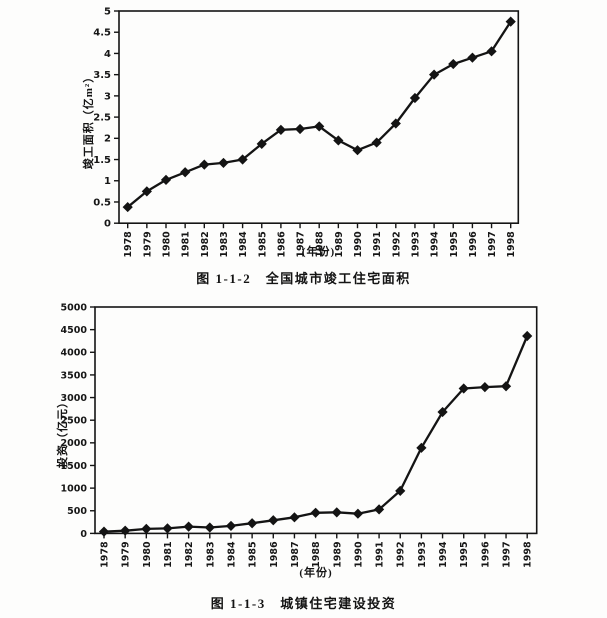 The height and width of the screenshot is (618, 607). I want to click on y-tick-label: 2500, so click(74, 421).